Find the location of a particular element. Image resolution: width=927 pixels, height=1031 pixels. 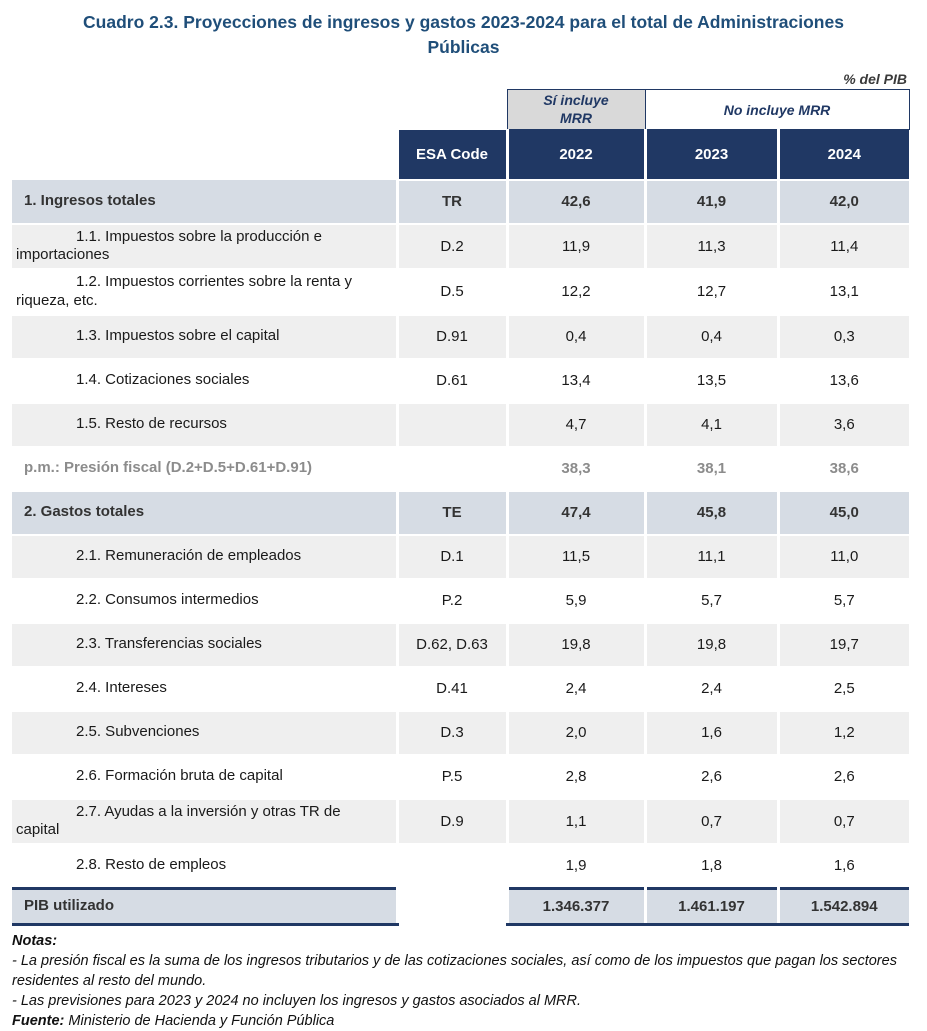

row-label: PIB utilizado is located at coordinates (204, 906).